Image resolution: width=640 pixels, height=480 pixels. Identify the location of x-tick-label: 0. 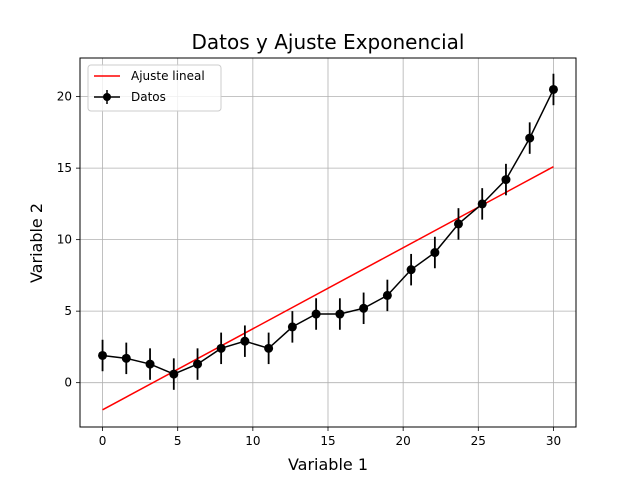
(103, 441).